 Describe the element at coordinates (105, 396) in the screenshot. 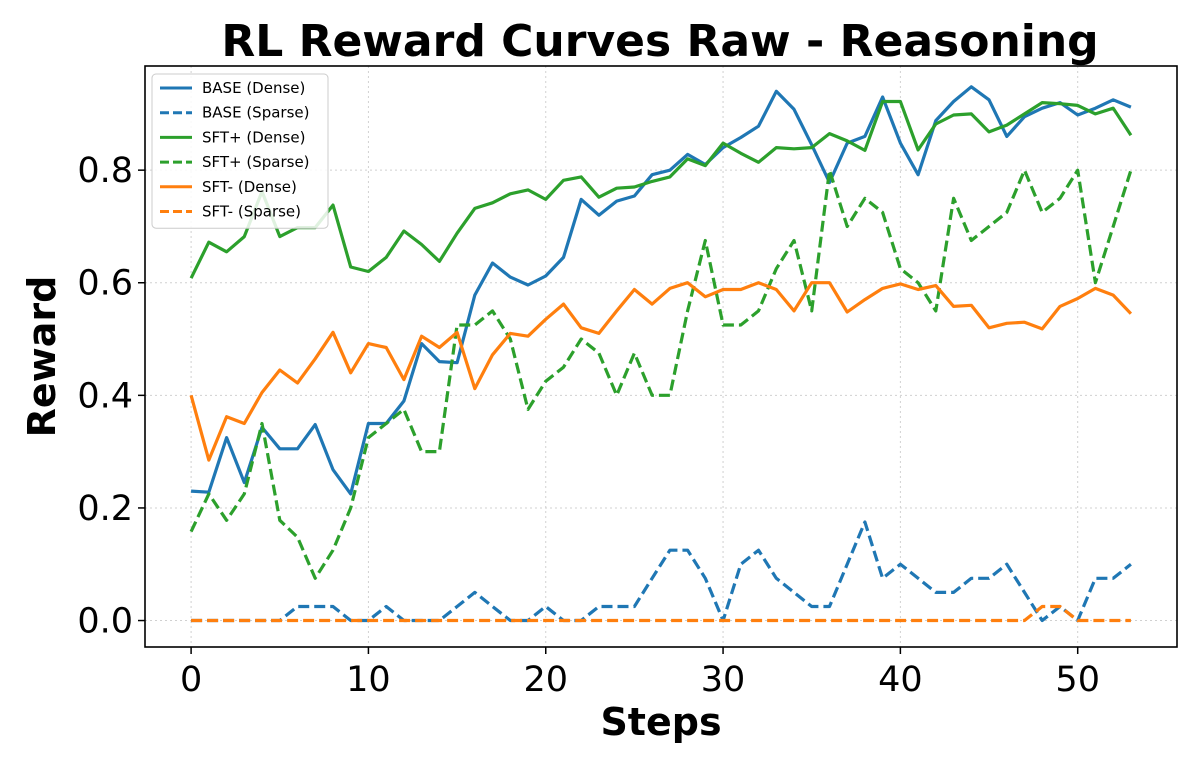

I see `y-tick-label: 0.4` at that location.